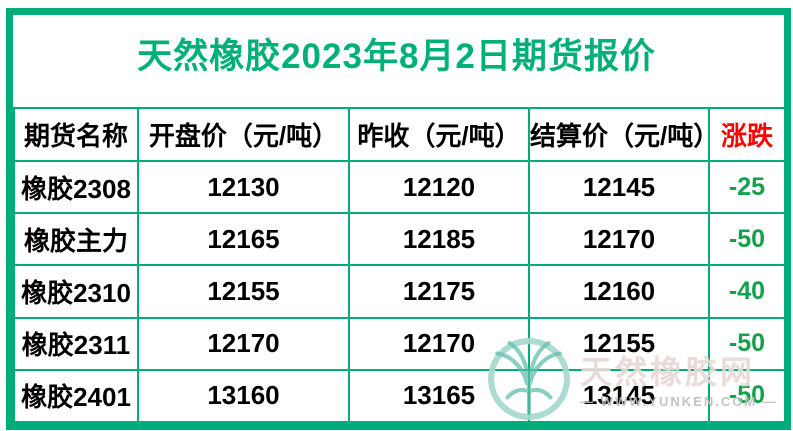  I want to click on cell-contract-name: 橡胶2308, so click(76, 187).